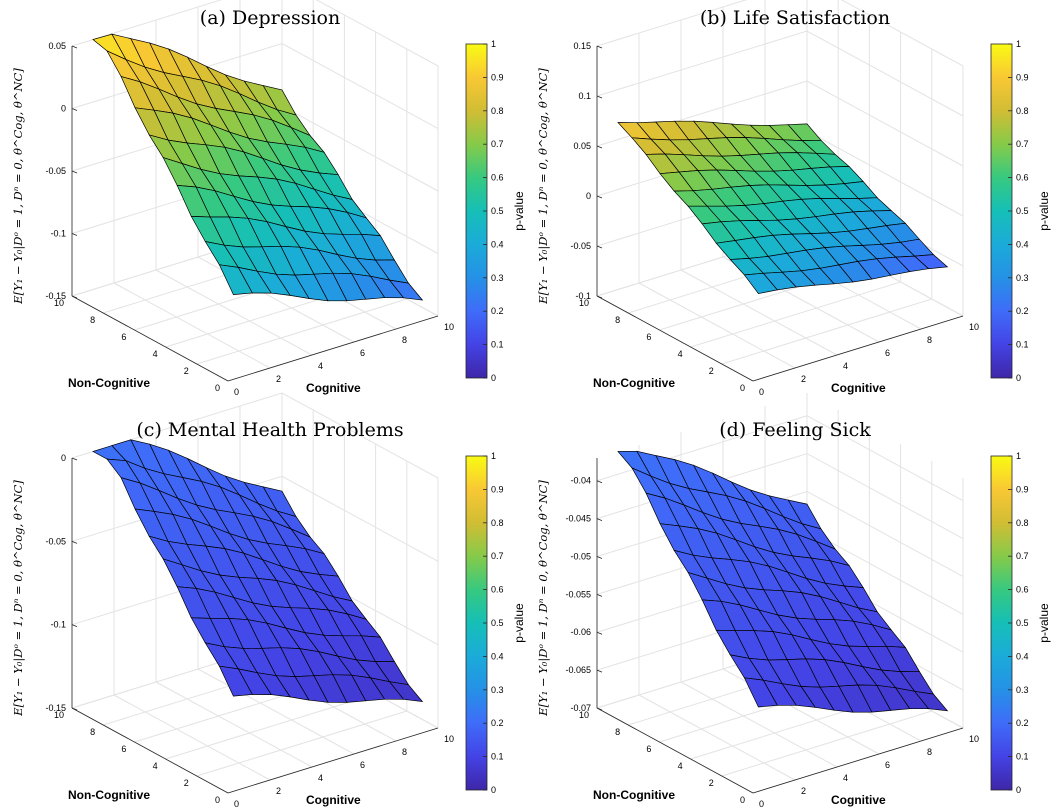  Describe the element at coordinates (55, 541) in the screenshot. I see `z-tick-label: -0.05` at that location.